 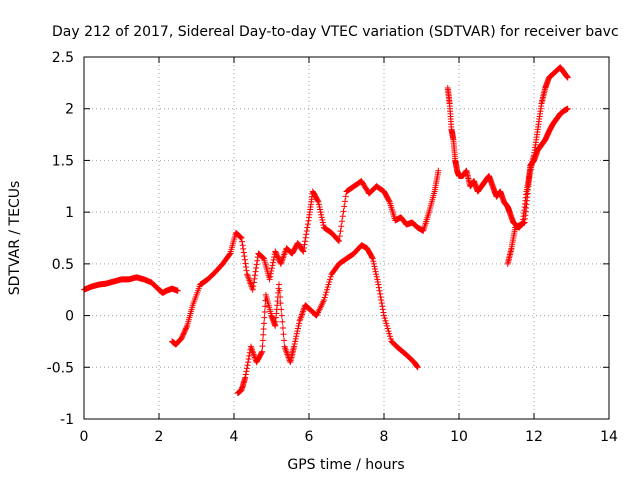 I want to click on series-E, so click(x=537, y=186).